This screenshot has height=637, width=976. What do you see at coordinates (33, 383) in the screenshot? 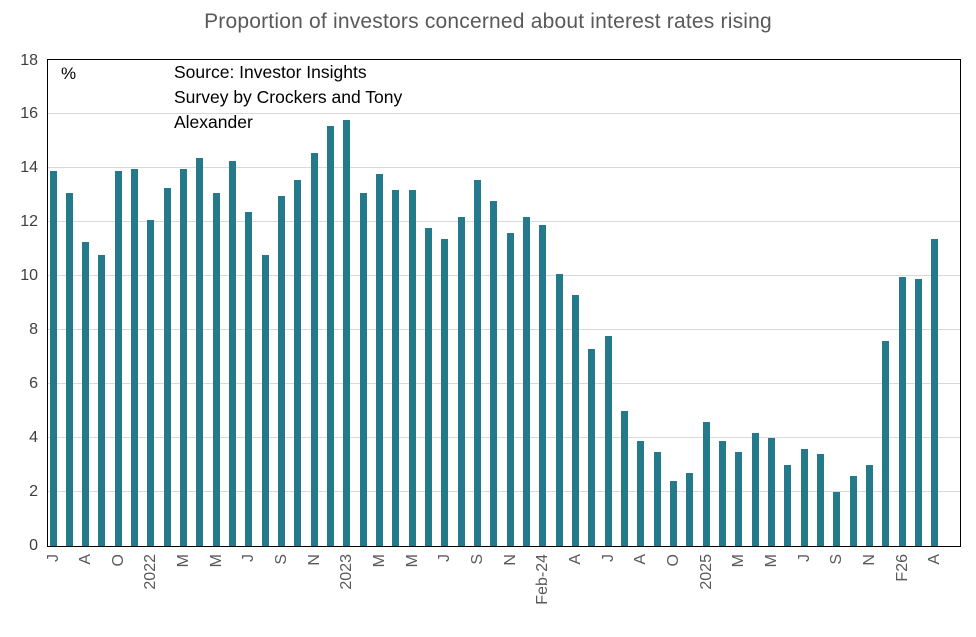
I see `y-axis-label: 6` at bounding box center [33, 383].